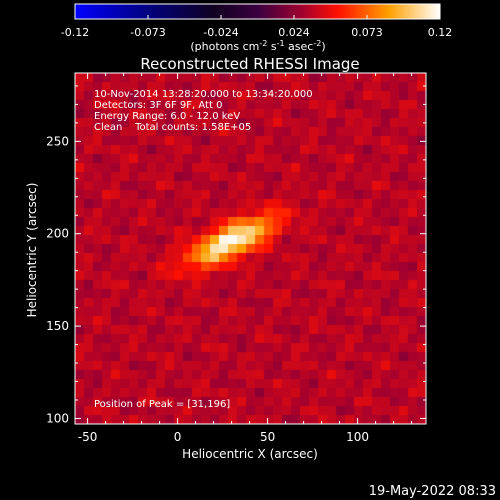 The height and width of the screenshot is (500, 500). Describe the element at coordinates (357, 437) in the screenshot. I see `x-tick-label: 100` at that location.